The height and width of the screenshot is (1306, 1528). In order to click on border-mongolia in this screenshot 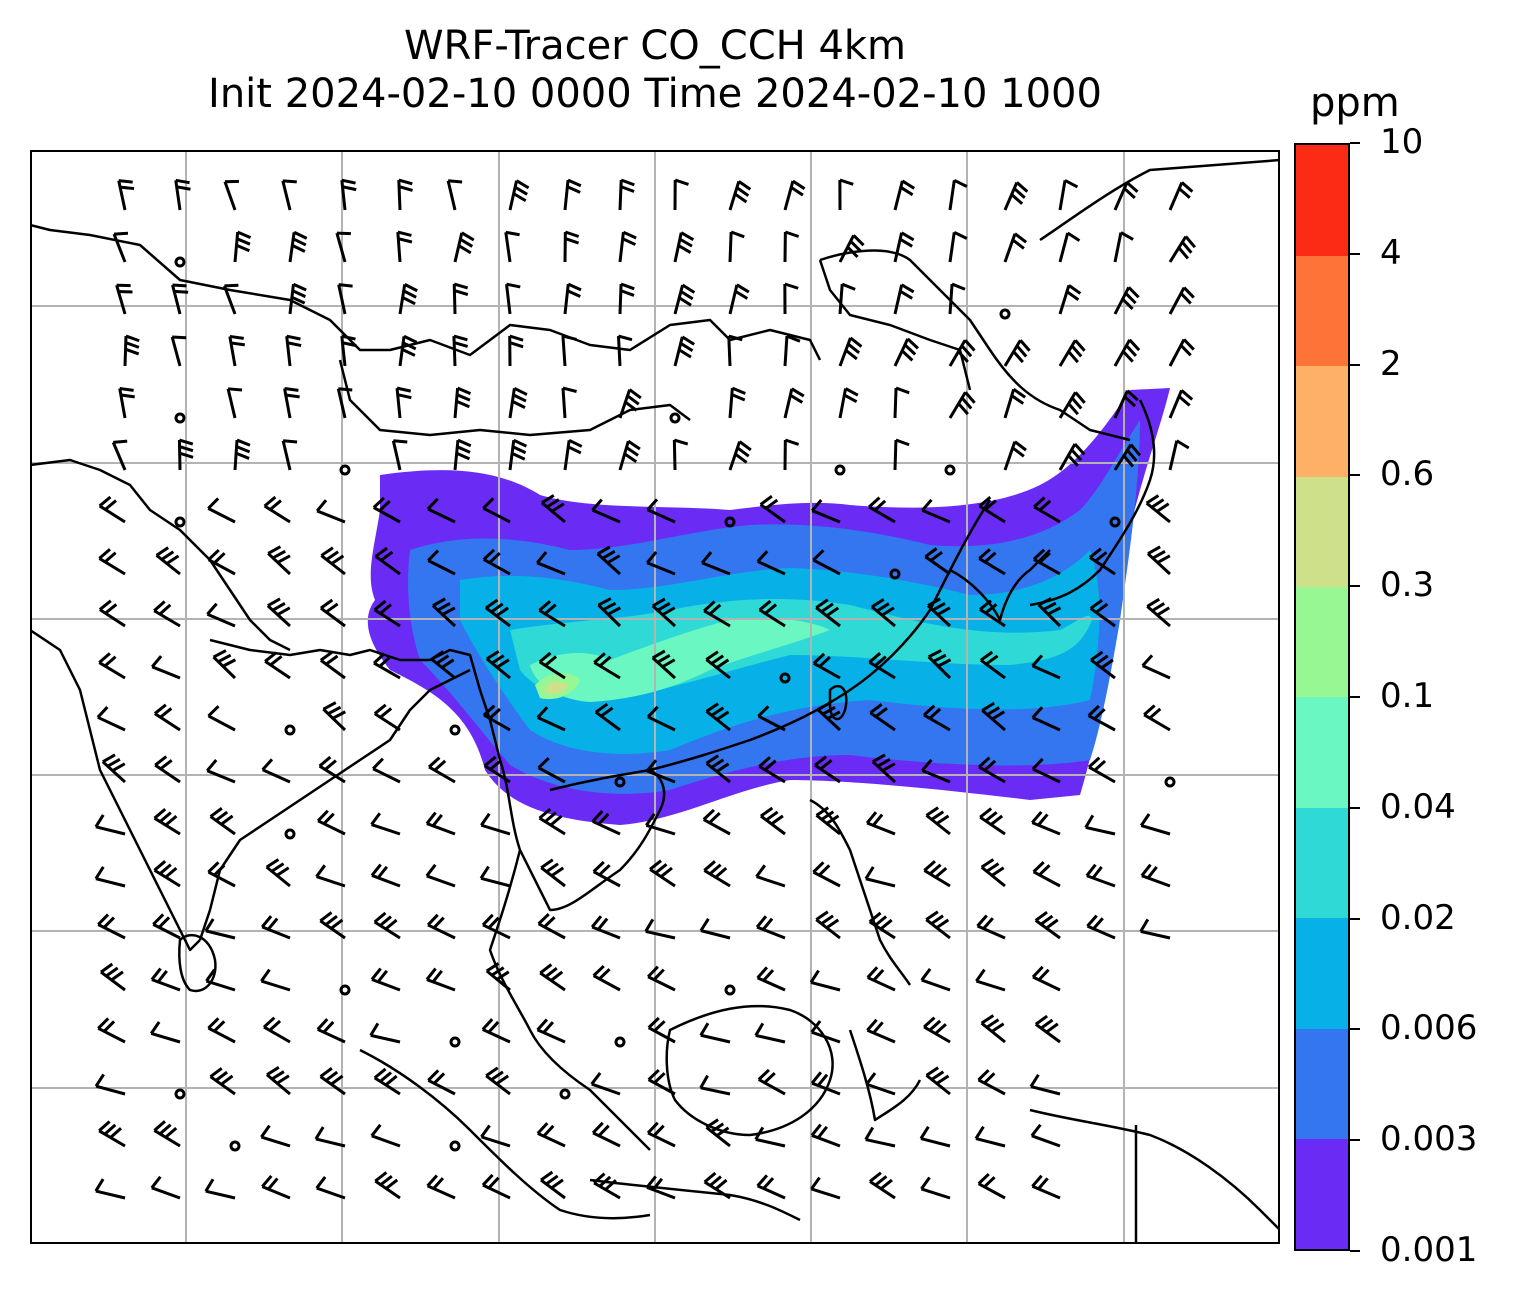, I will do `click(426, 292)`.